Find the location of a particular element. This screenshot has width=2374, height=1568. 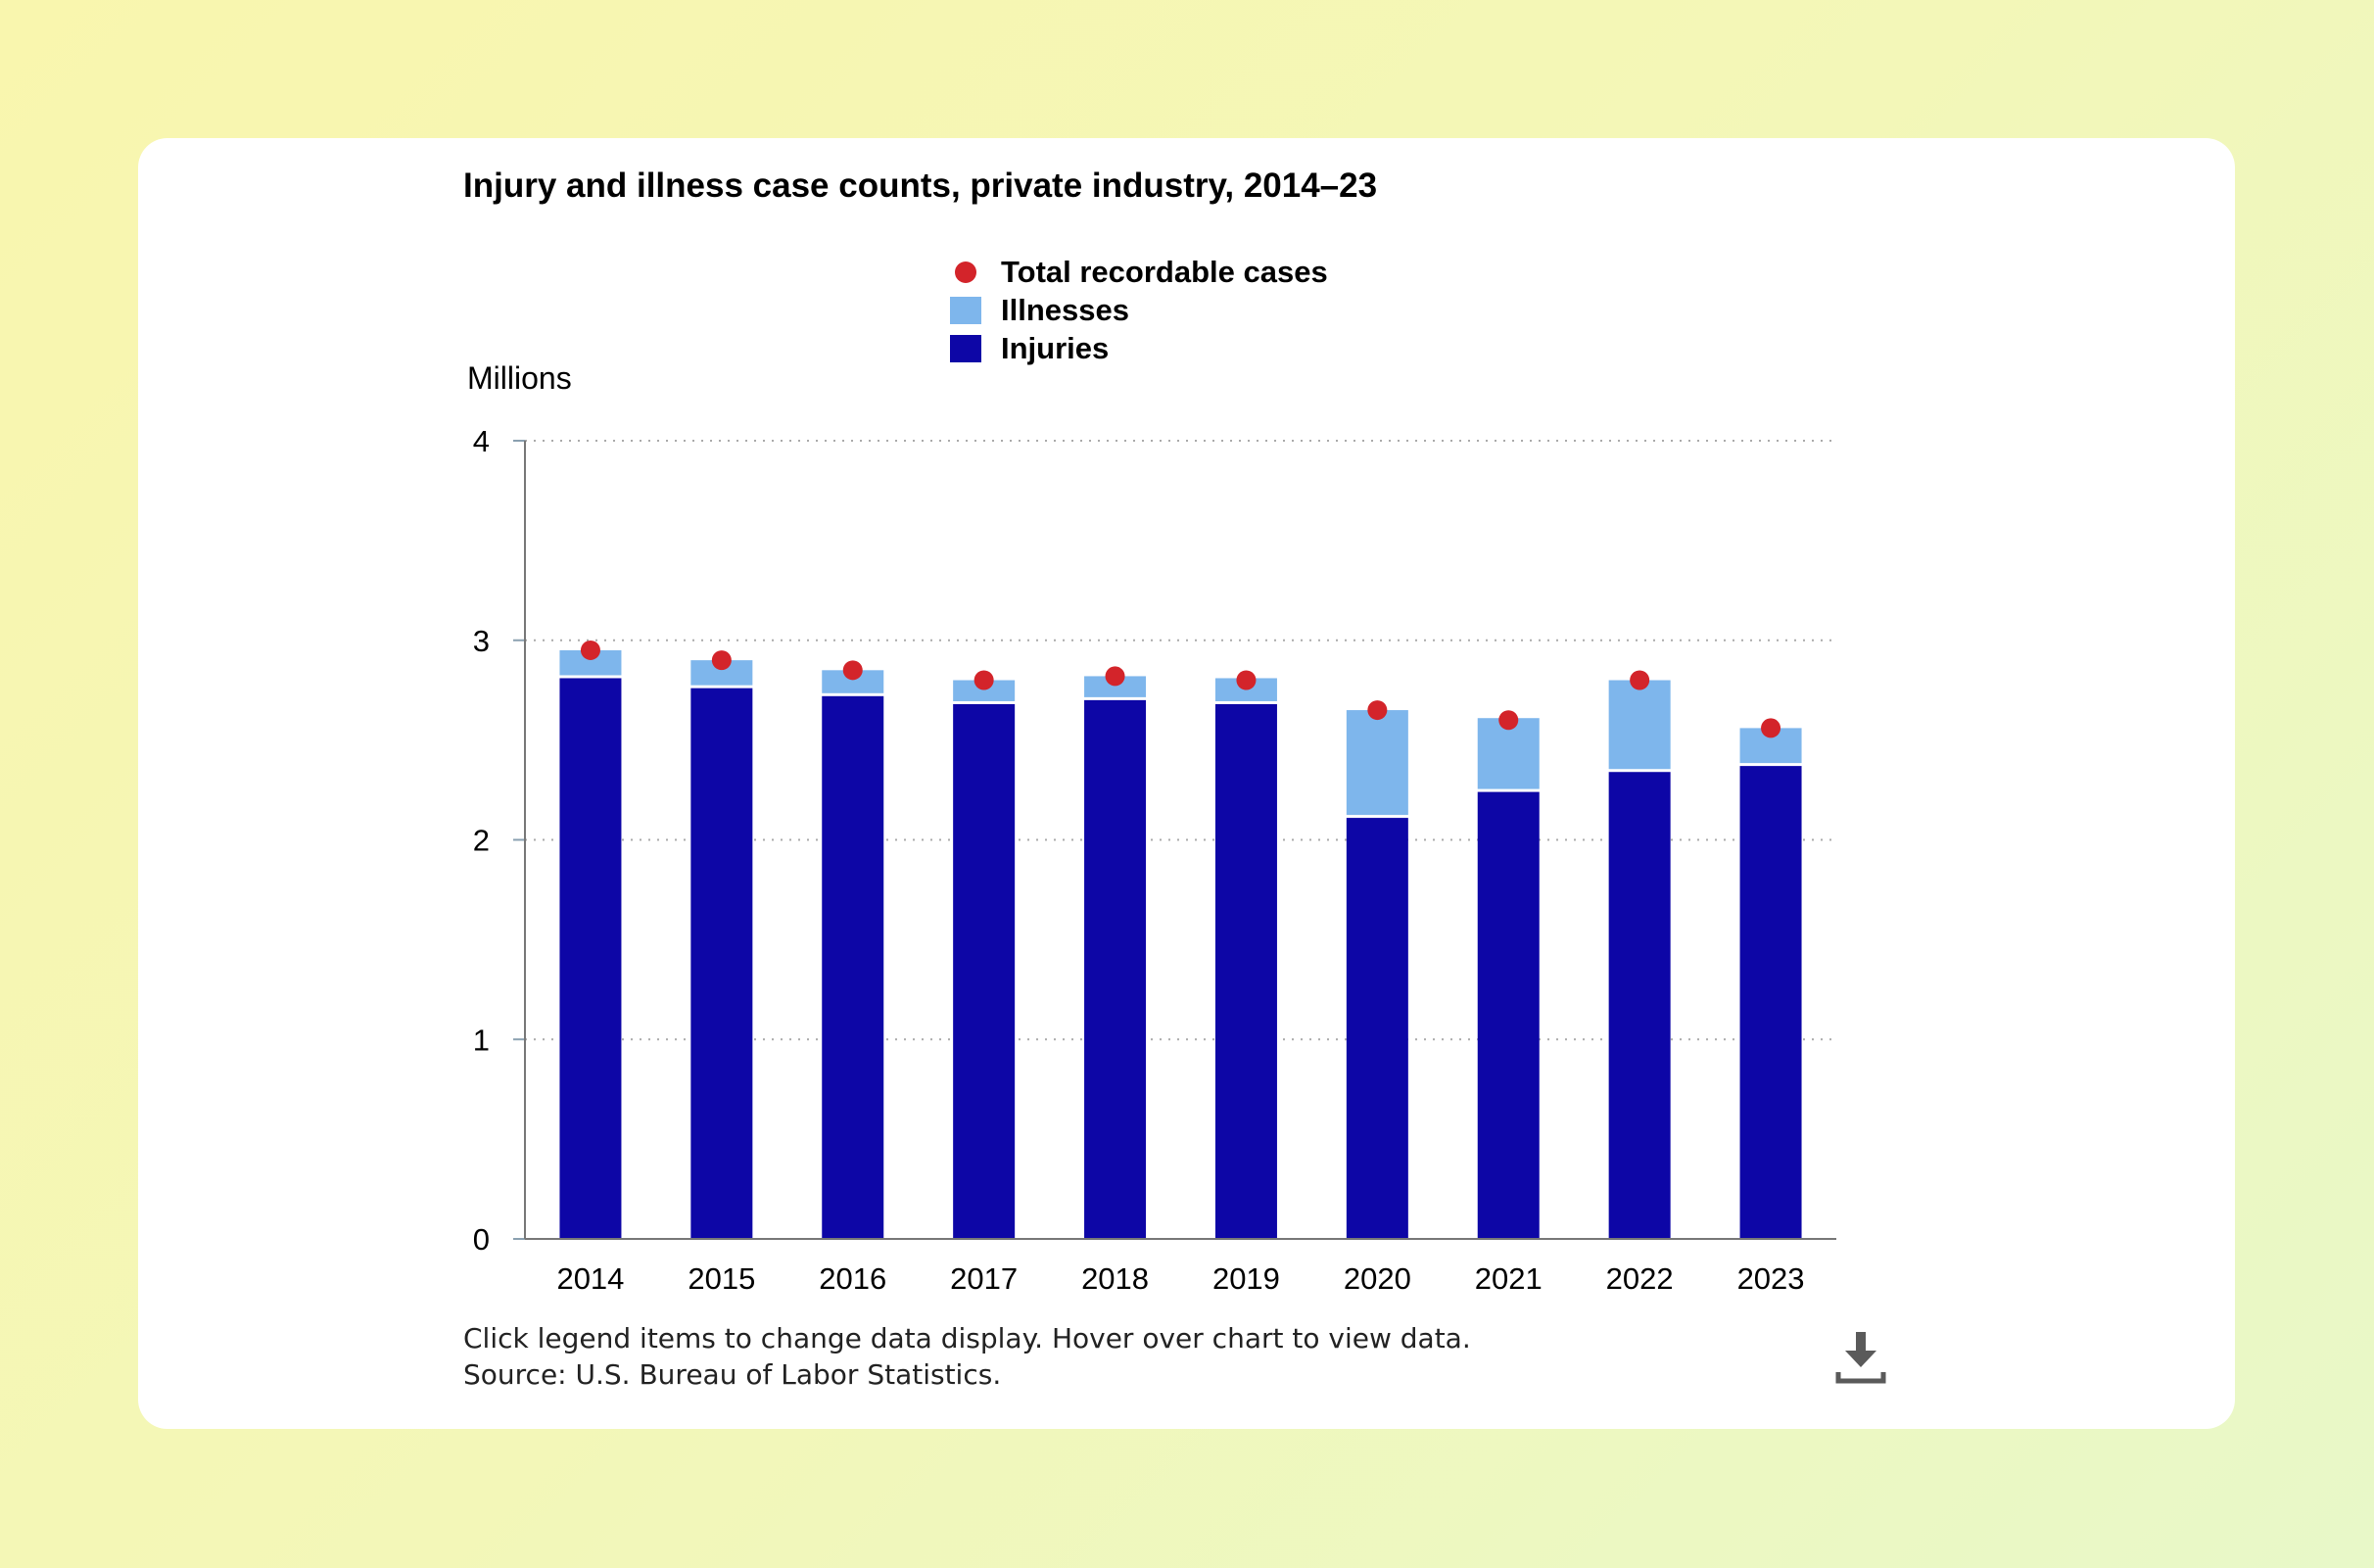

x-tick-label: 2014 is located at coordinates (590, 1279).